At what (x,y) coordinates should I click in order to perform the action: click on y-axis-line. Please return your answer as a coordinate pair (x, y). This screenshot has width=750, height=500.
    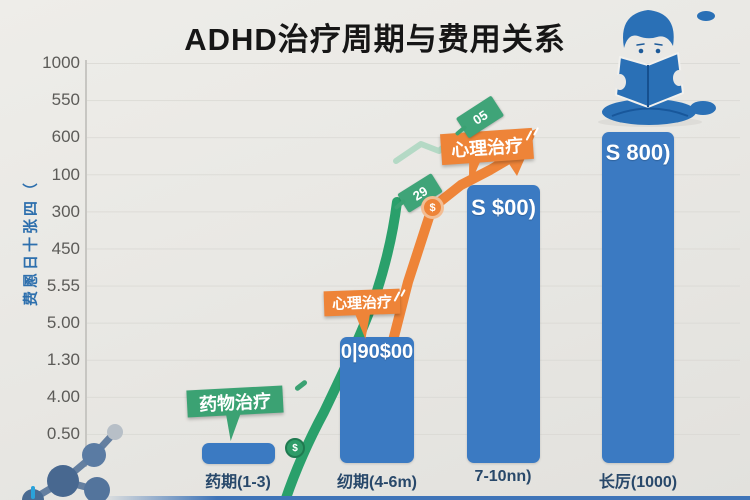
    Looking at the image, I should click on (86, 263).